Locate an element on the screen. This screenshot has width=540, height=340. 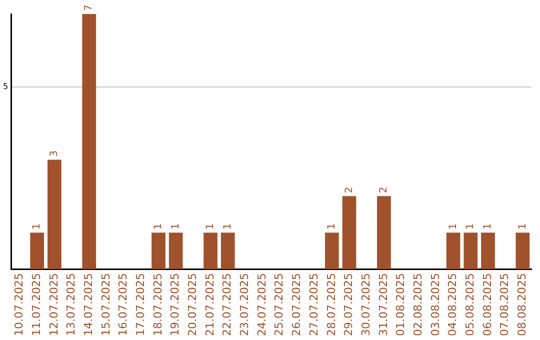
x-tick-label: 21.07.2025 is located at coordinates (209, 304).